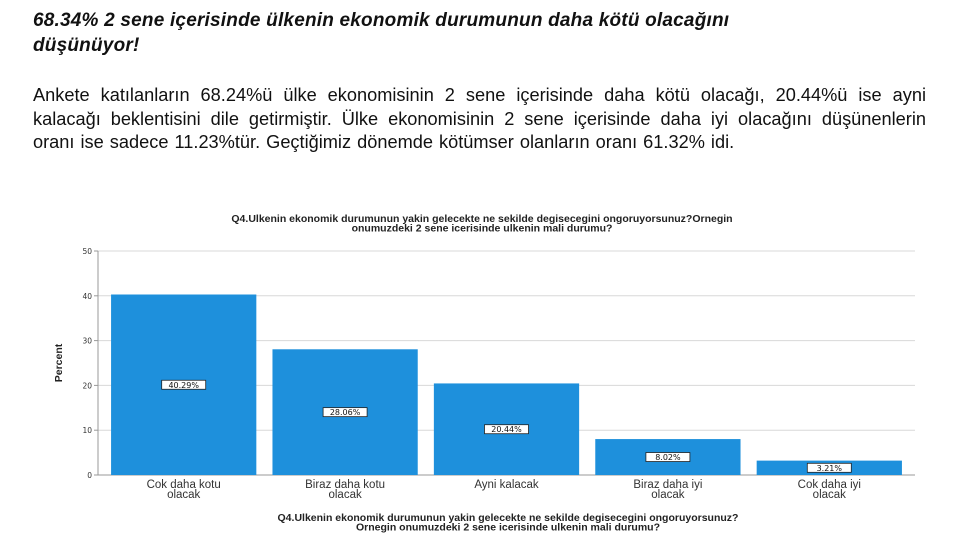 The image size is (971, 551). Describe the element at coordinates (86, 45) in the screenshot. I see `headline-line-2: düşünüyor!` at that location.